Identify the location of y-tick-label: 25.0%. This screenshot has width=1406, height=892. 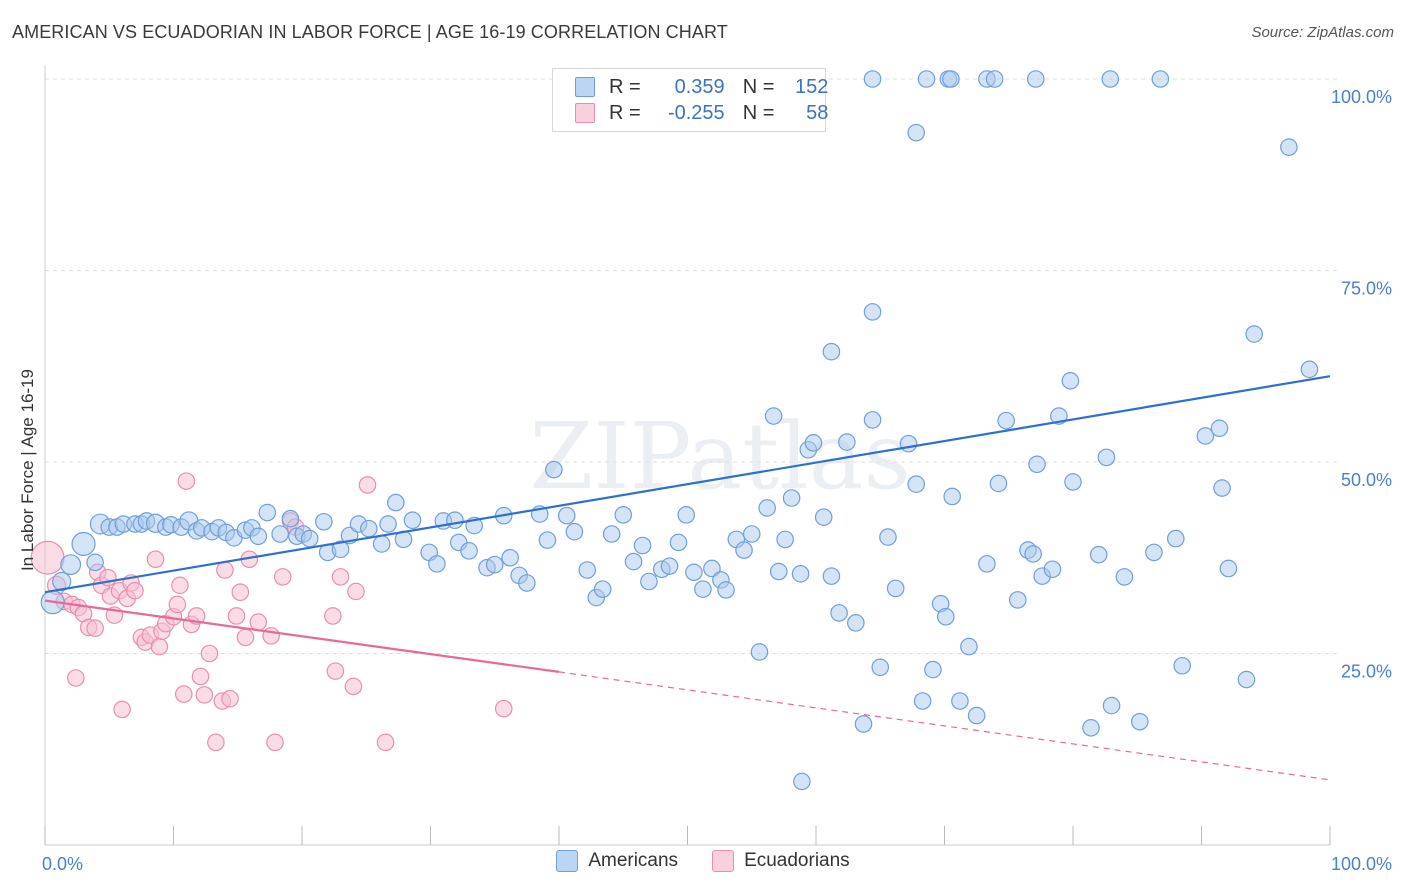
(1366, 672).